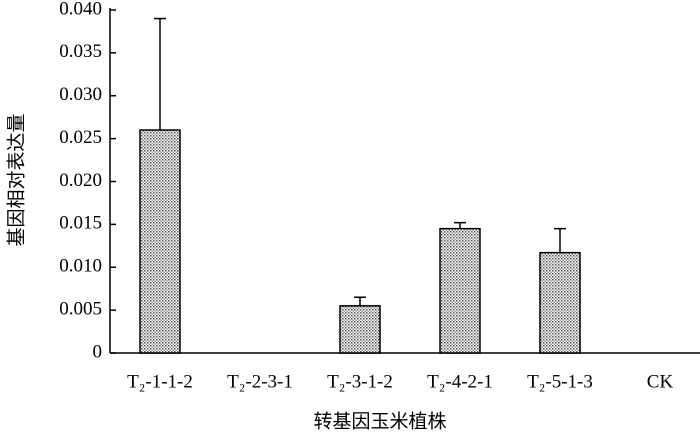 The width and height of the screenshot is (700, 439). Describe the element at coordinates (80, 180) in the screenshot. I see `y-tick-label: 0.020` at that location.